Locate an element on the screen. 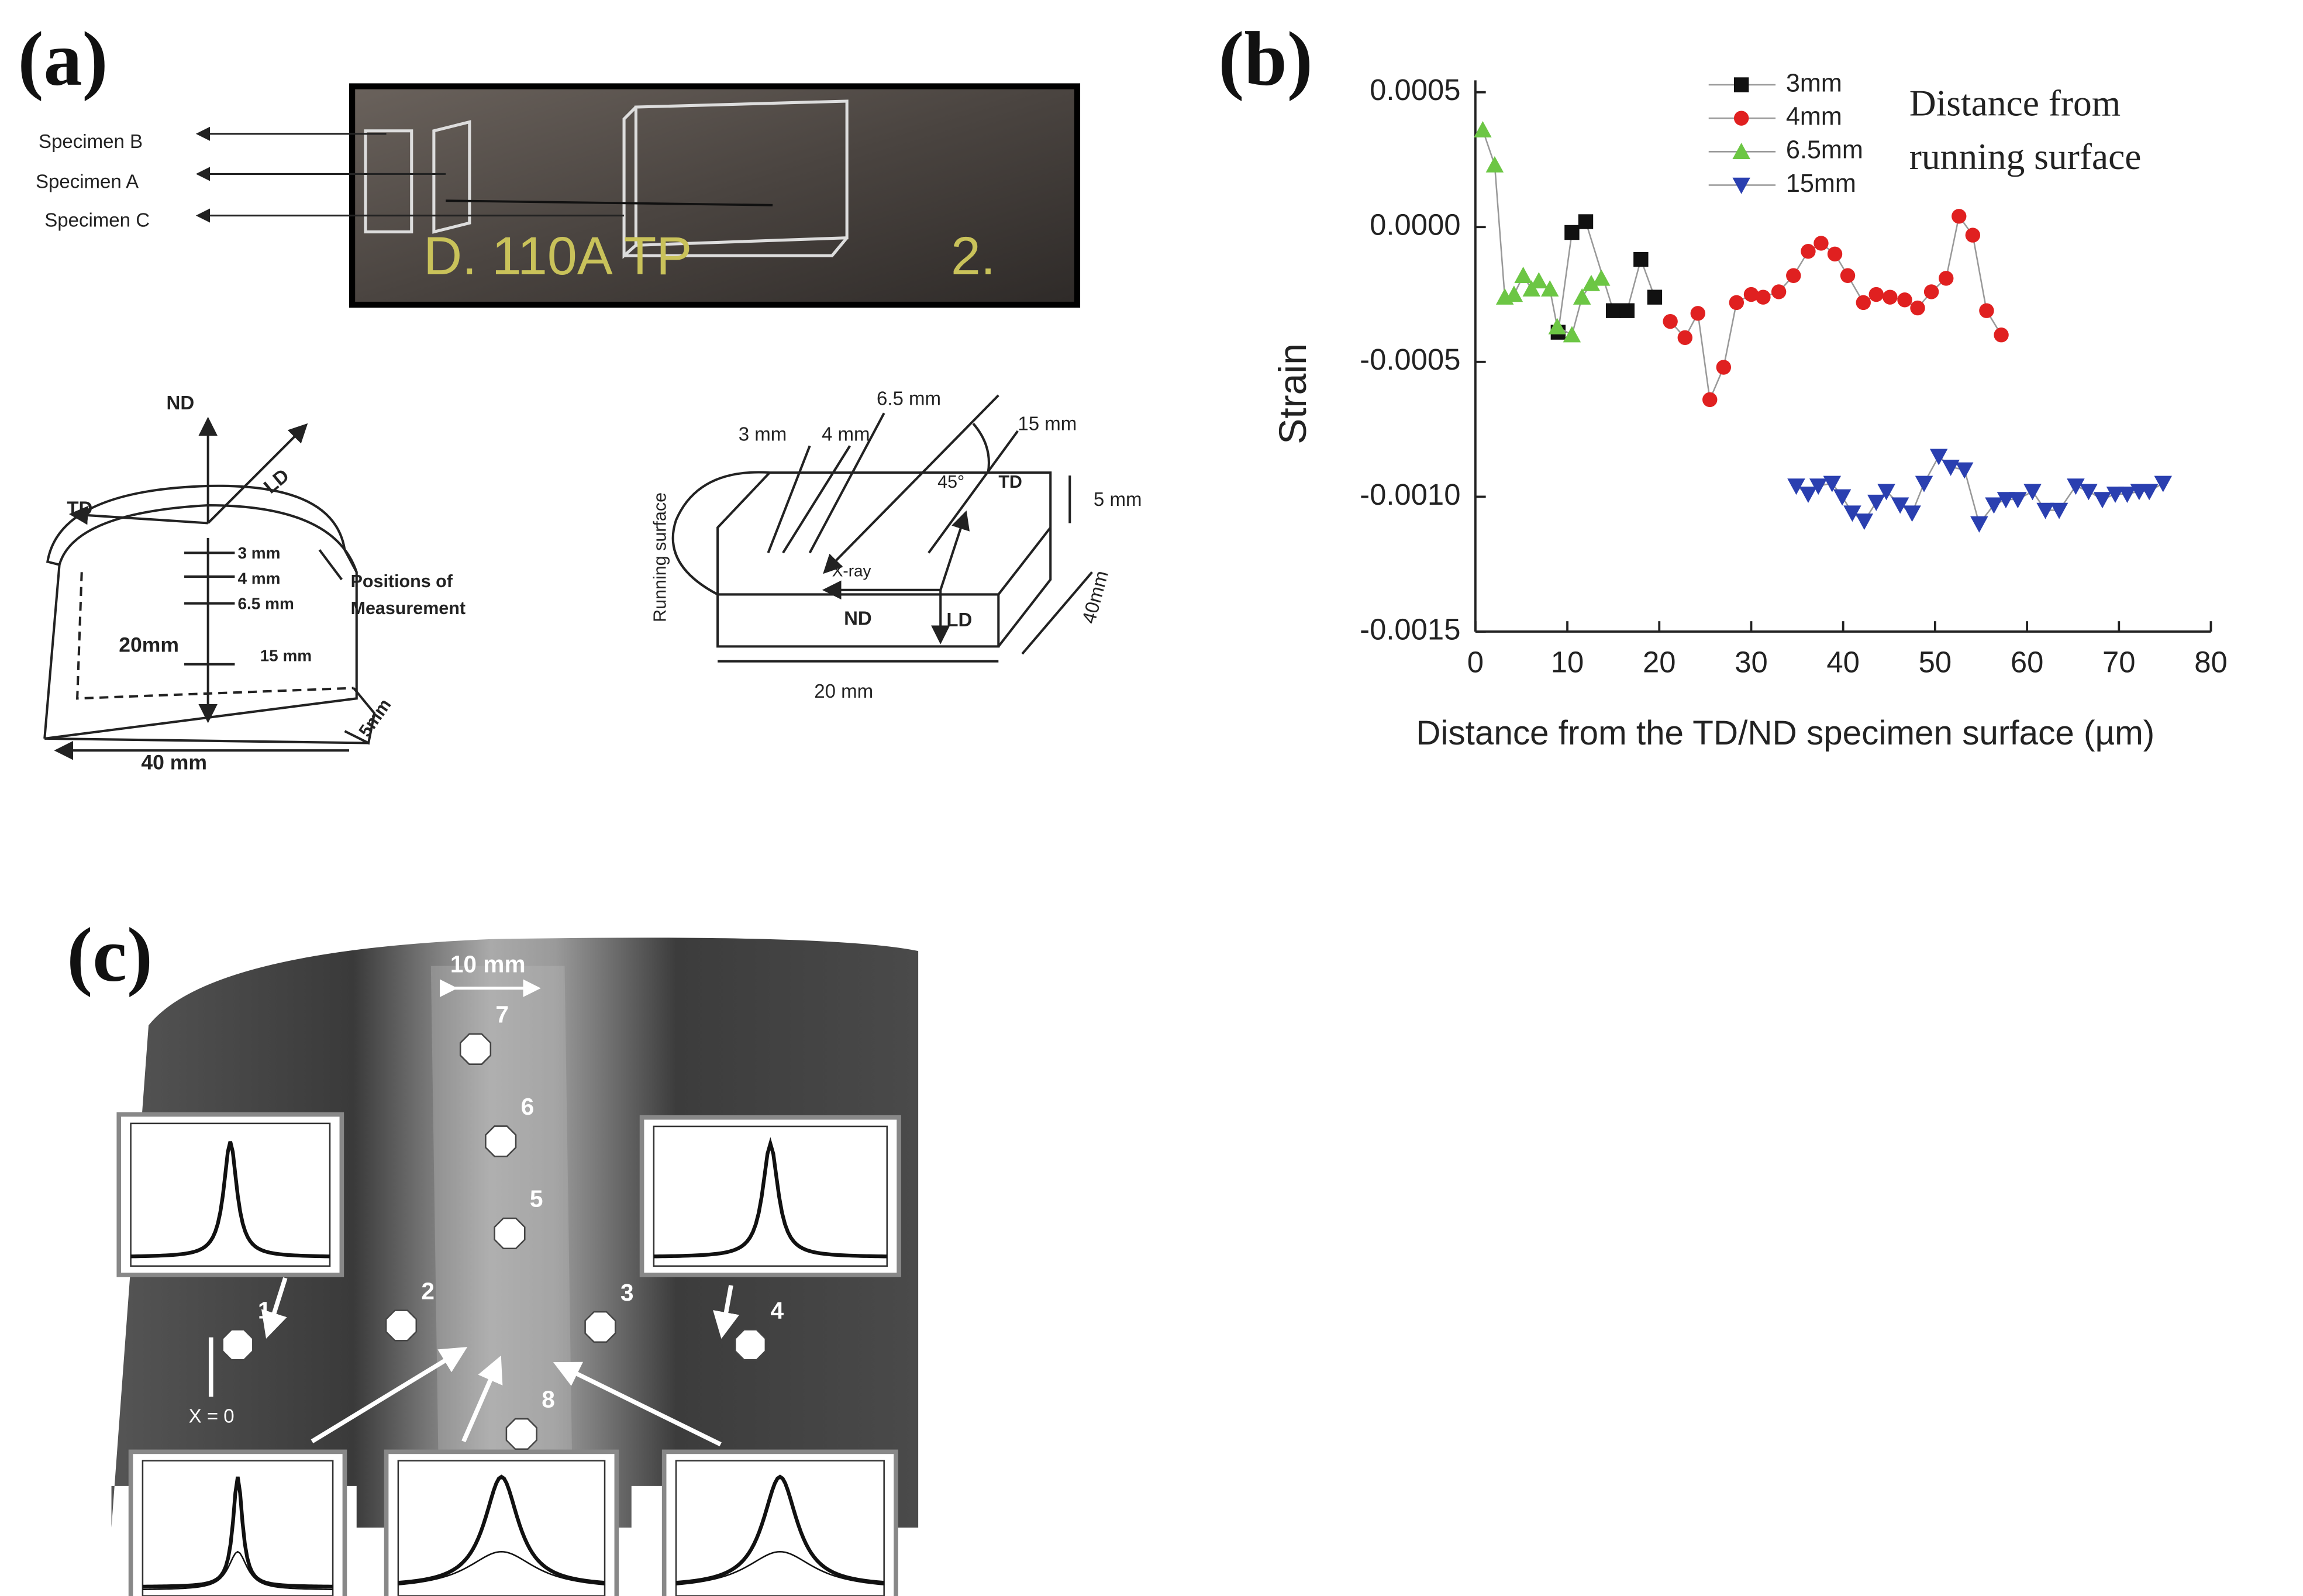 Image resolution: width=2303 pixels, height=1596 pixels. origin-label: X = 0 is located at coordinates (212, 1416).